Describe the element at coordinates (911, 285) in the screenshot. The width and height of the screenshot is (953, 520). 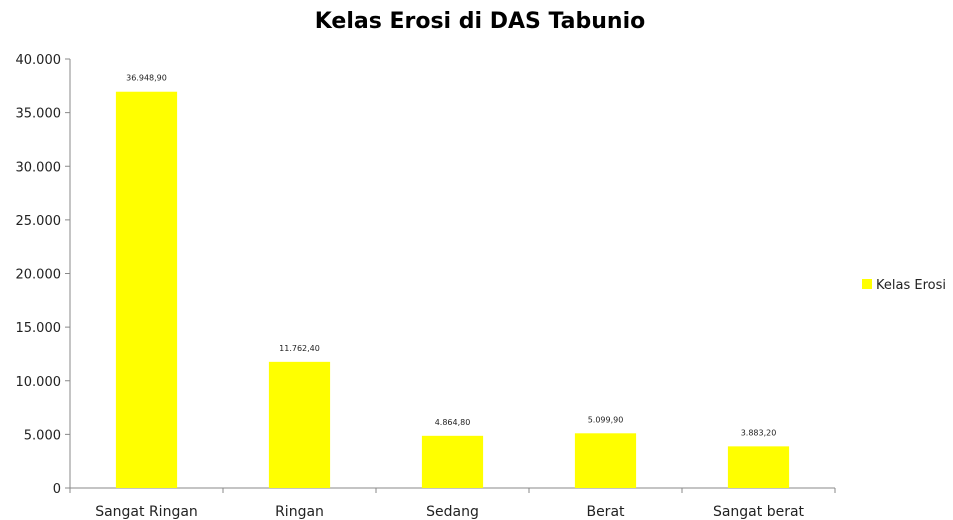
I see `legend-label: Kelas Erosi` at that location.